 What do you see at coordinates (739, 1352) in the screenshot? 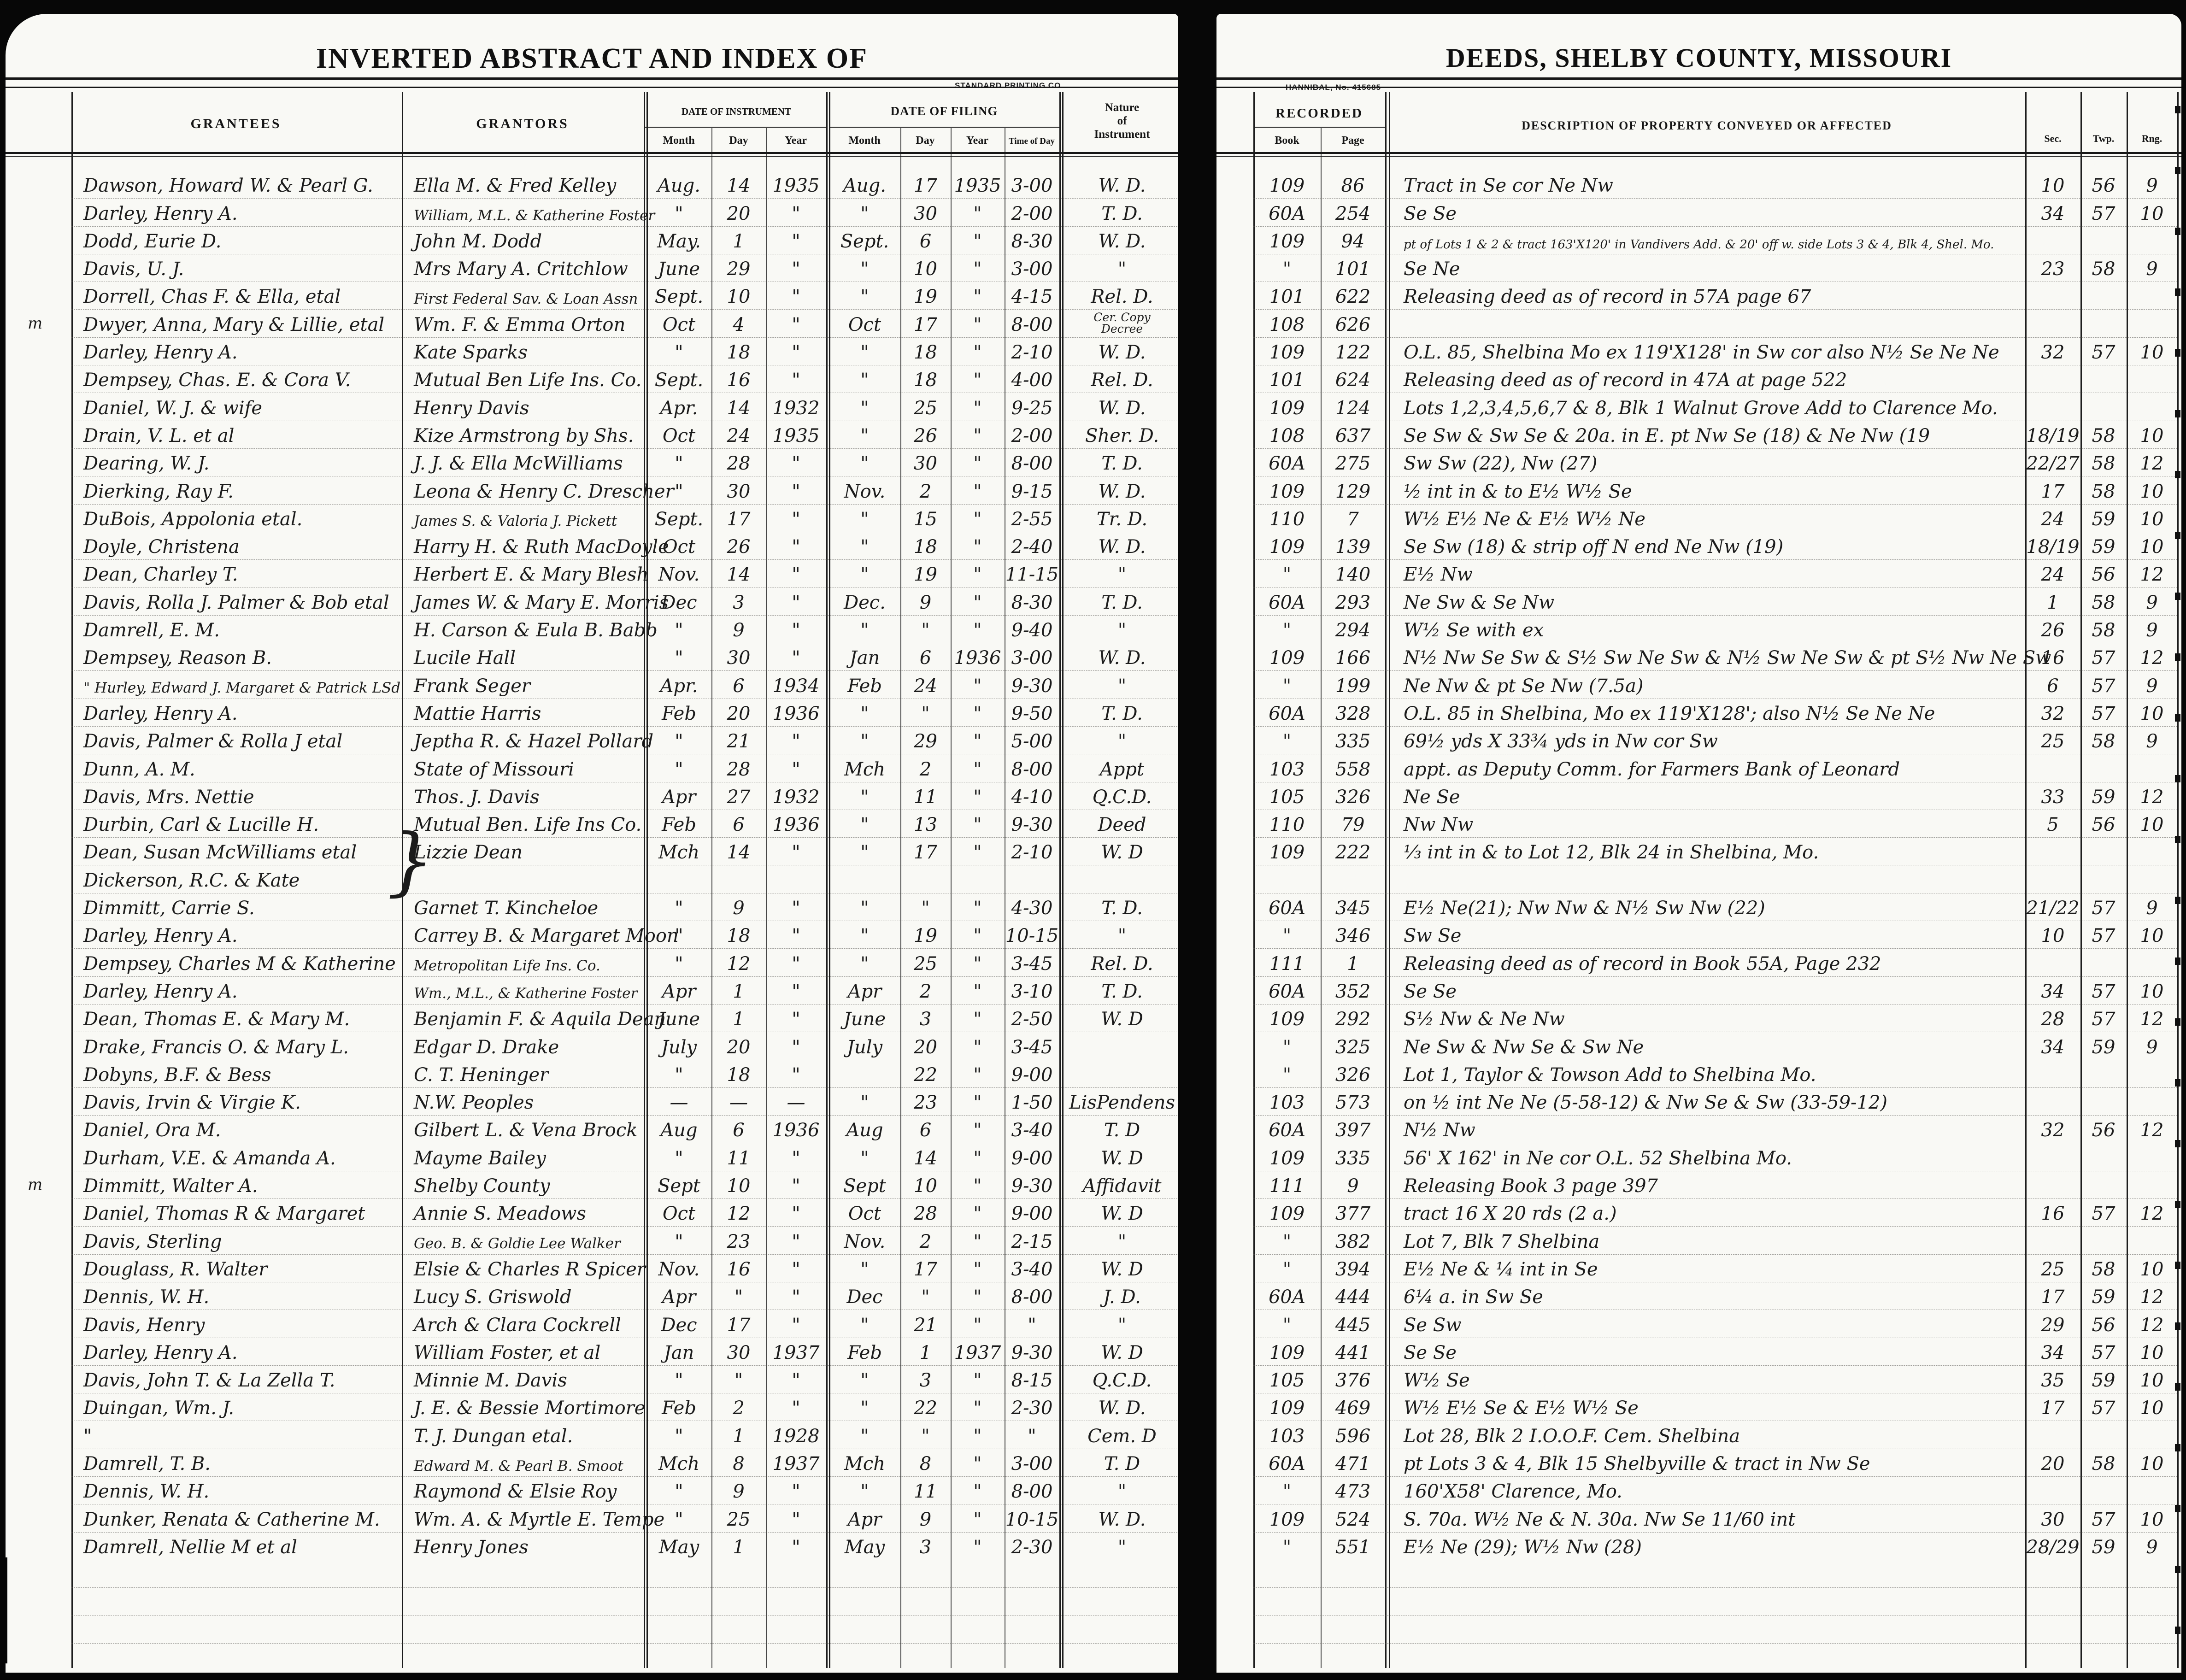
I see `cell-id: 30` at bounding box center [739, 1352].